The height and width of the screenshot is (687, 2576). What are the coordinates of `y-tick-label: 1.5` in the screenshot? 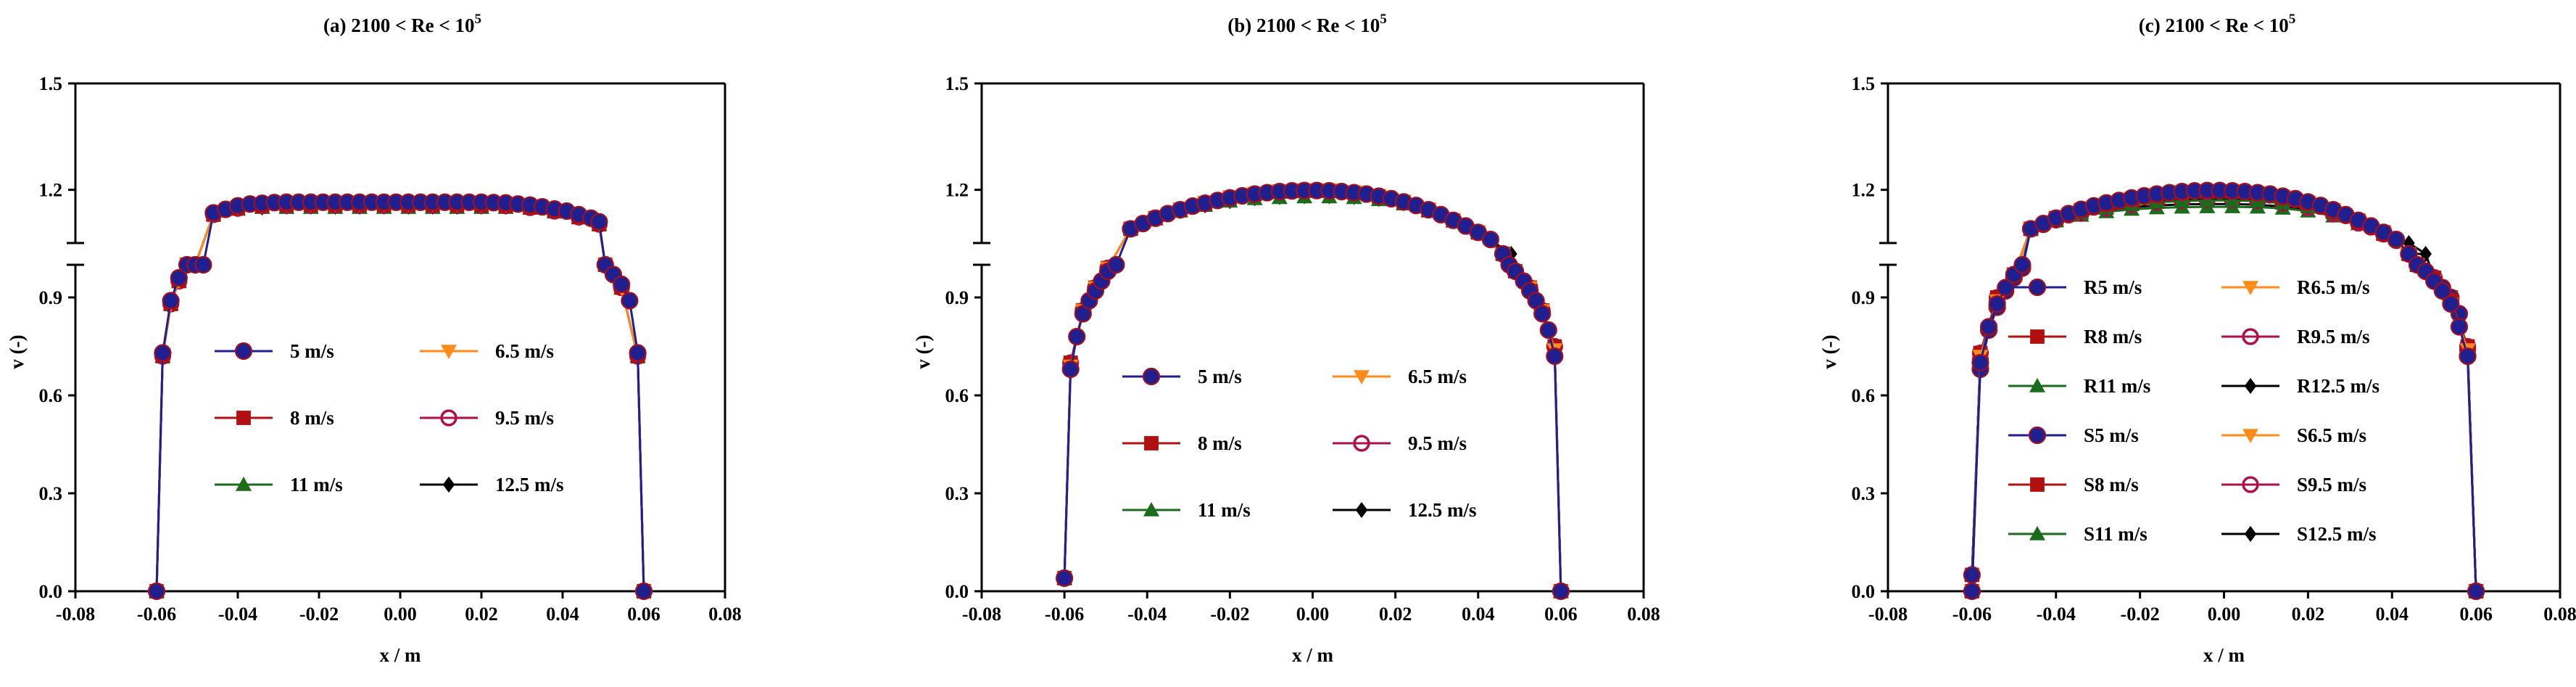 It's located at (51, 83).